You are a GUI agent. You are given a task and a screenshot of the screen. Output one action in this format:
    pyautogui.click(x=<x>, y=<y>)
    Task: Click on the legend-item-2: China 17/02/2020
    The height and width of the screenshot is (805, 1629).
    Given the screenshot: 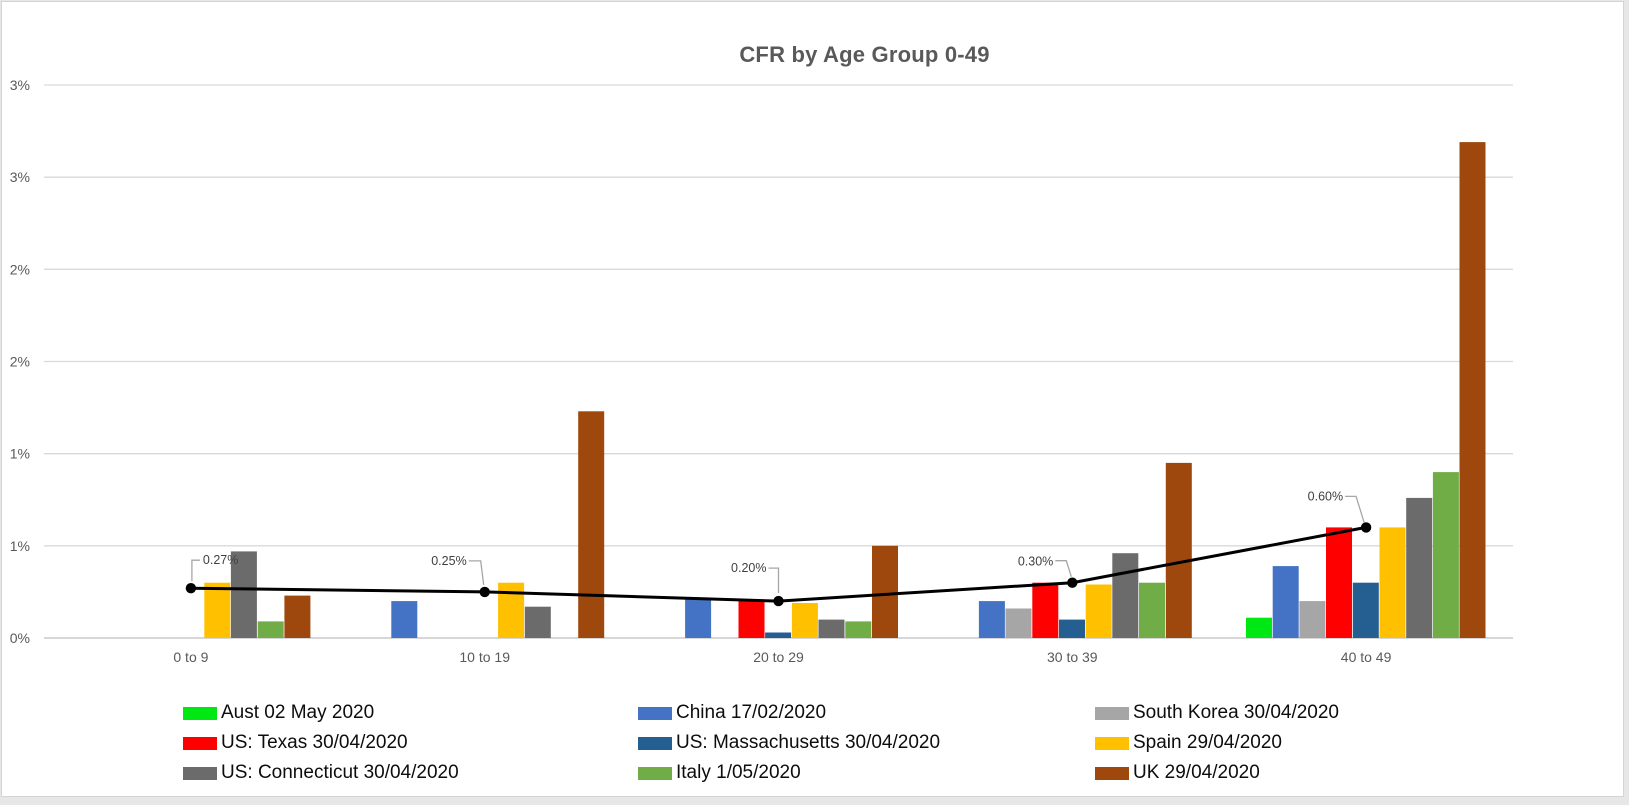 What is the action you would take?
    pyautogui.click(x=866, y=713)
    